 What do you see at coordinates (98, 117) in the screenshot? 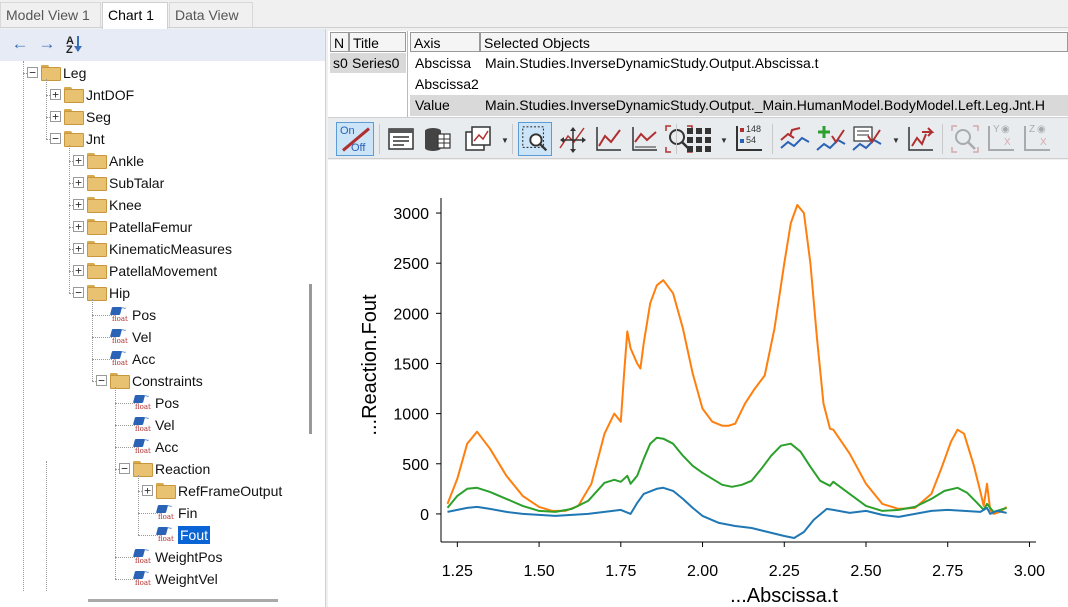
I see `tree-node-label: Seg` at bounding box center [98, 117].